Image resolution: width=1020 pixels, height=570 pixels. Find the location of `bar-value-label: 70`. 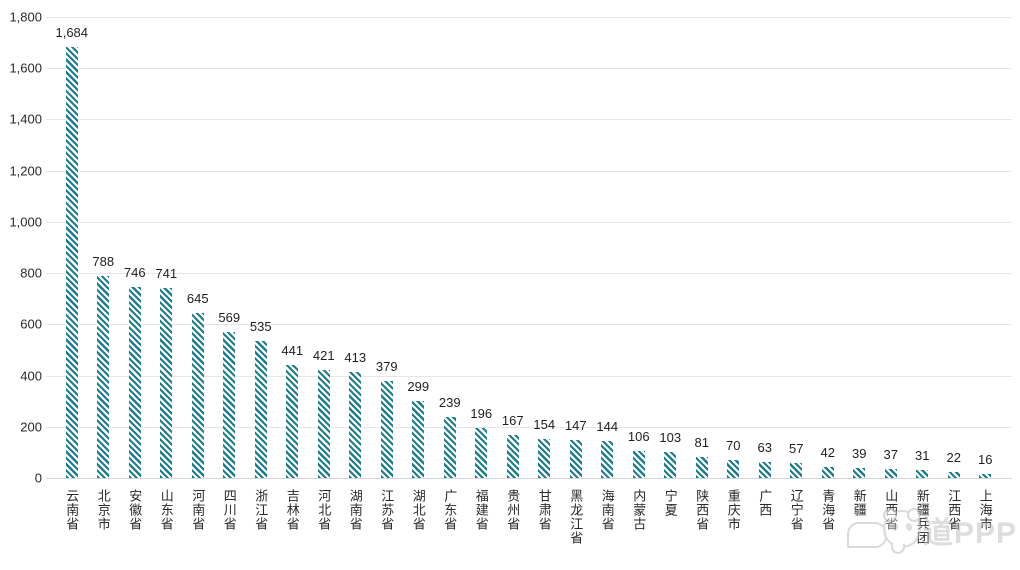

bar-value-label: 70 is located at coordinates (733, 445).